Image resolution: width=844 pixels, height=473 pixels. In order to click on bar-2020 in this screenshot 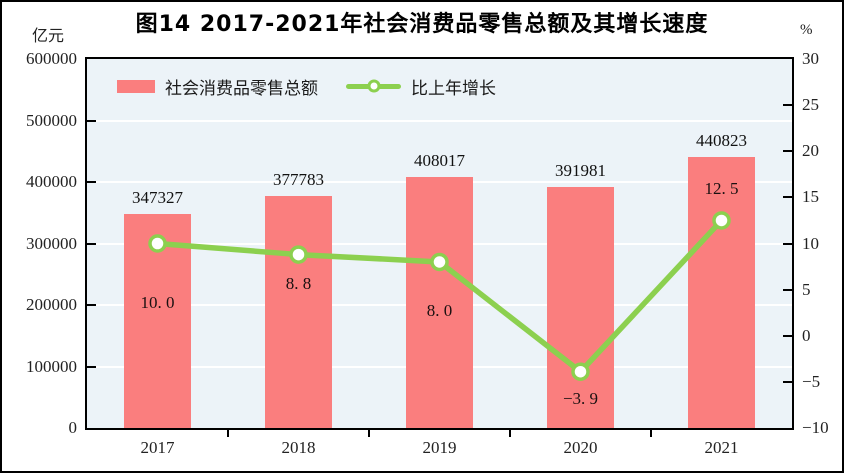, I will do `click(580, 307)`.